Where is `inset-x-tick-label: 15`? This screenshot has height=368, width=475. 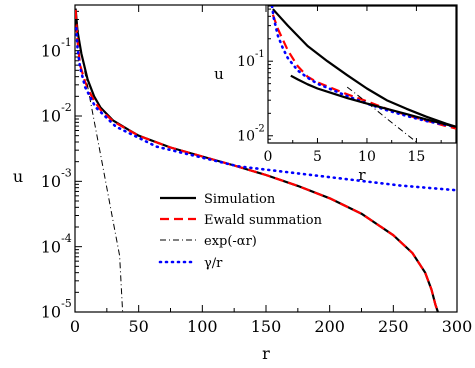
inset-x-tick-label: 15 is located at coordinates (417, 157).